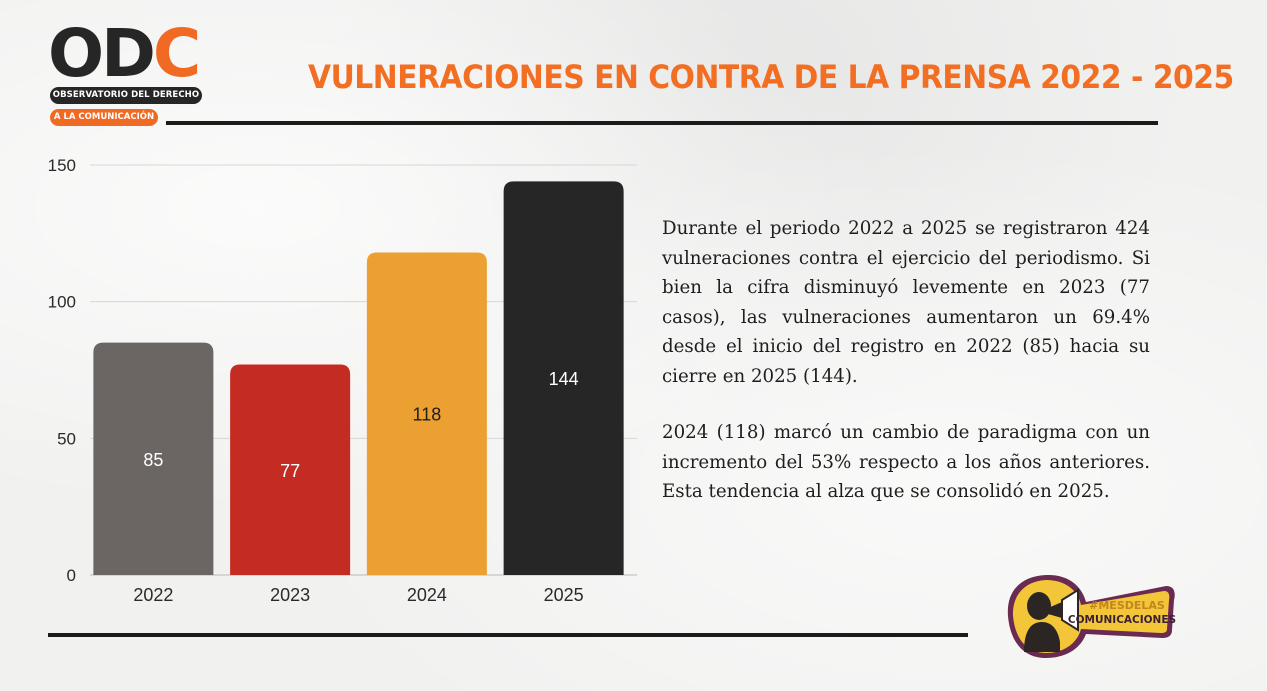 The width and height of the screenshot is (1267, 691). I want to click on bar-2025, so click(563, 378).